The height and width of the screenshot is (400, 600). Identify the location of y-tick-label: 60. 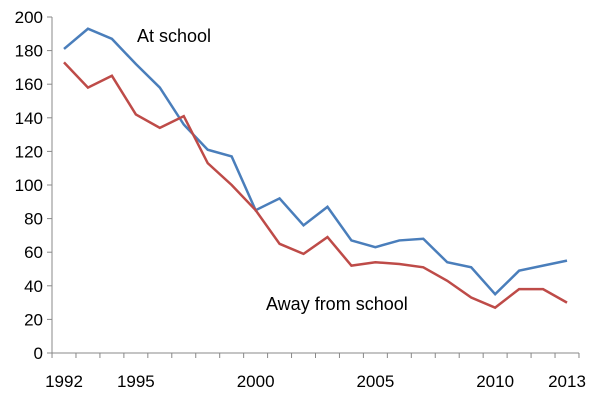
(33, 252).